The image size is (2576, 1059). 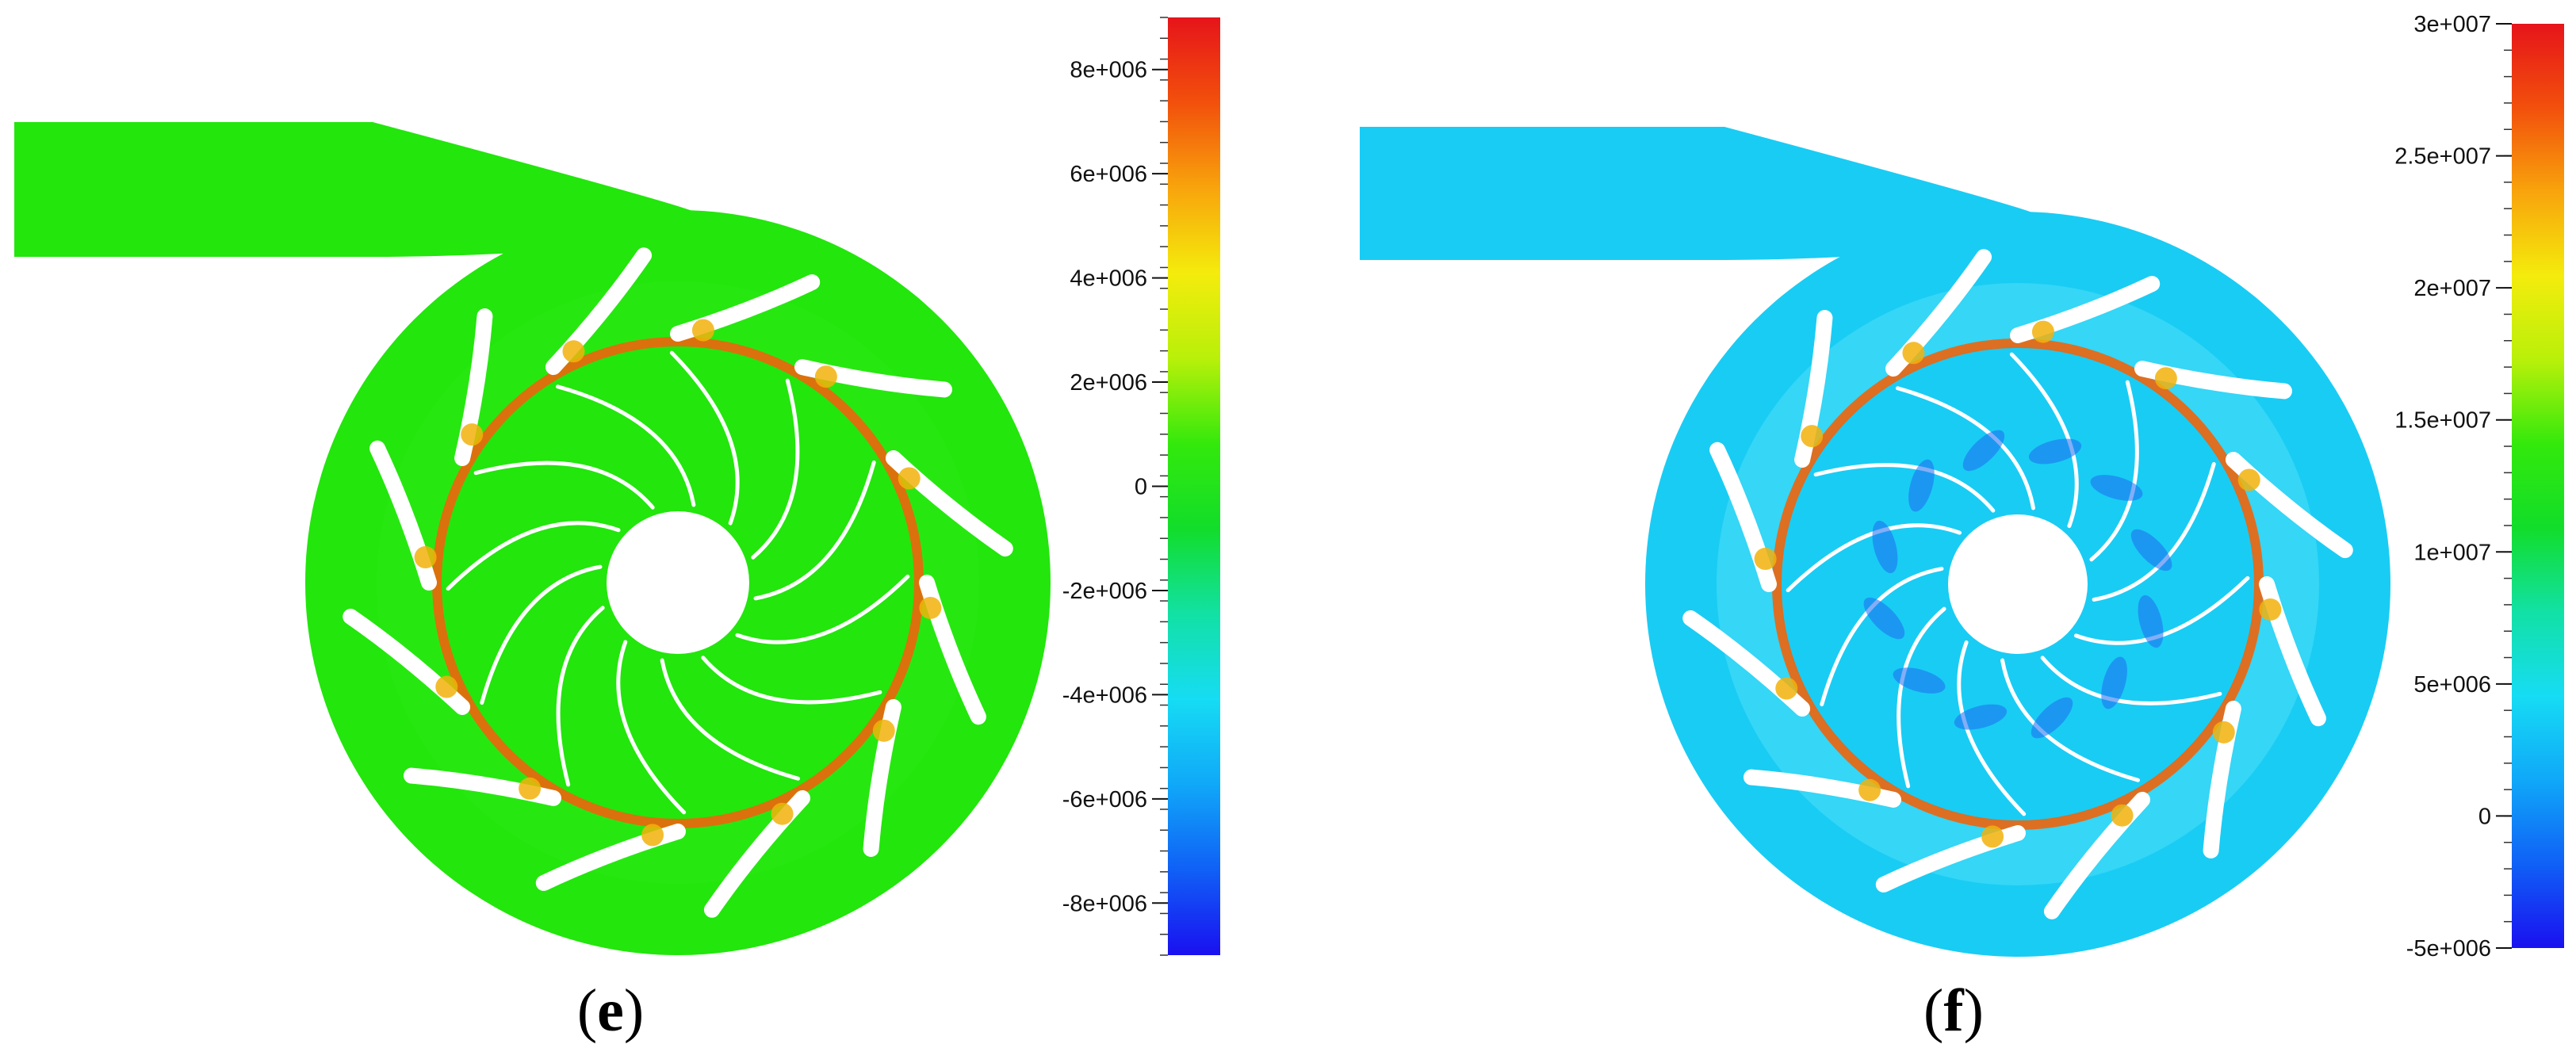 What do you see at coordinates (1104, 695) in the screenshot?
I see `colorbar-tick-label: -4e+006` at bounding box center [1104, 695].